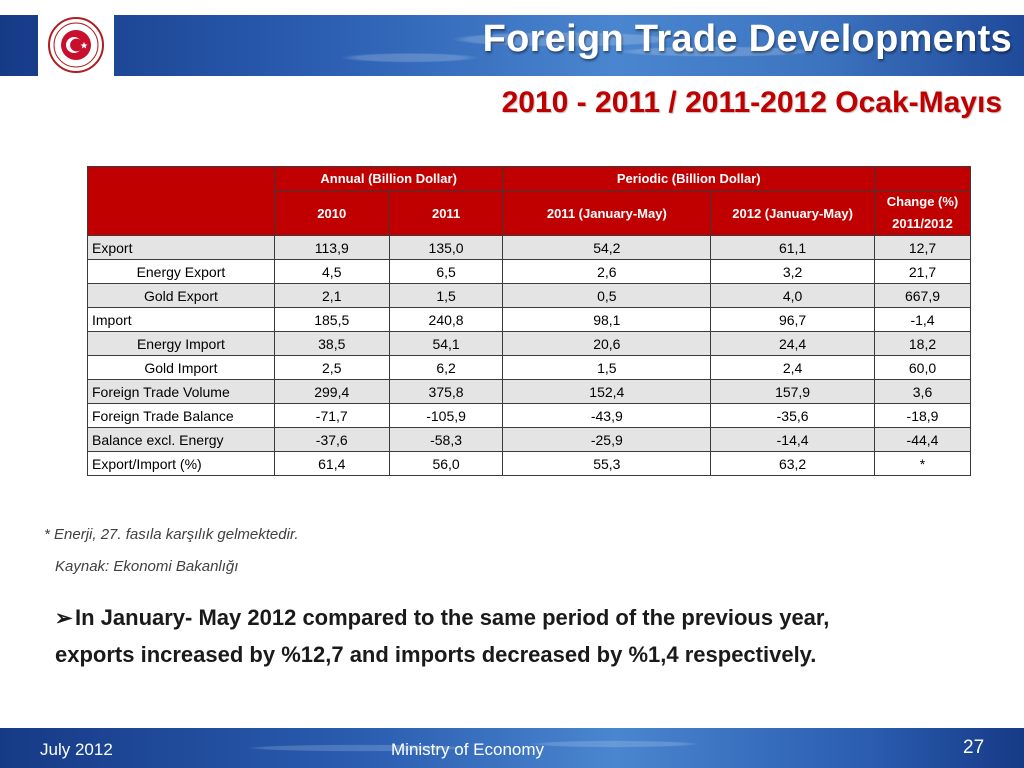 The width and height of the screenshot is (1024, 768). I want to click on row-label: Import, so click(181, 319).